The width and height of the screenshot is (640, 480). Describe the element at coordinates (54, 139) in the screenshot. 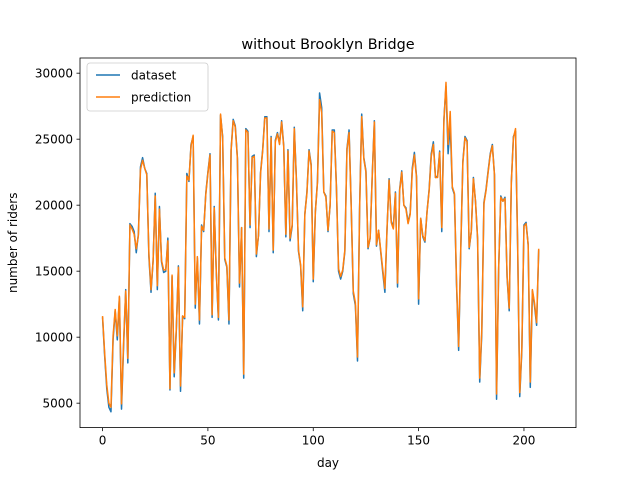

I see `y-tick-label: 25000` at that location.